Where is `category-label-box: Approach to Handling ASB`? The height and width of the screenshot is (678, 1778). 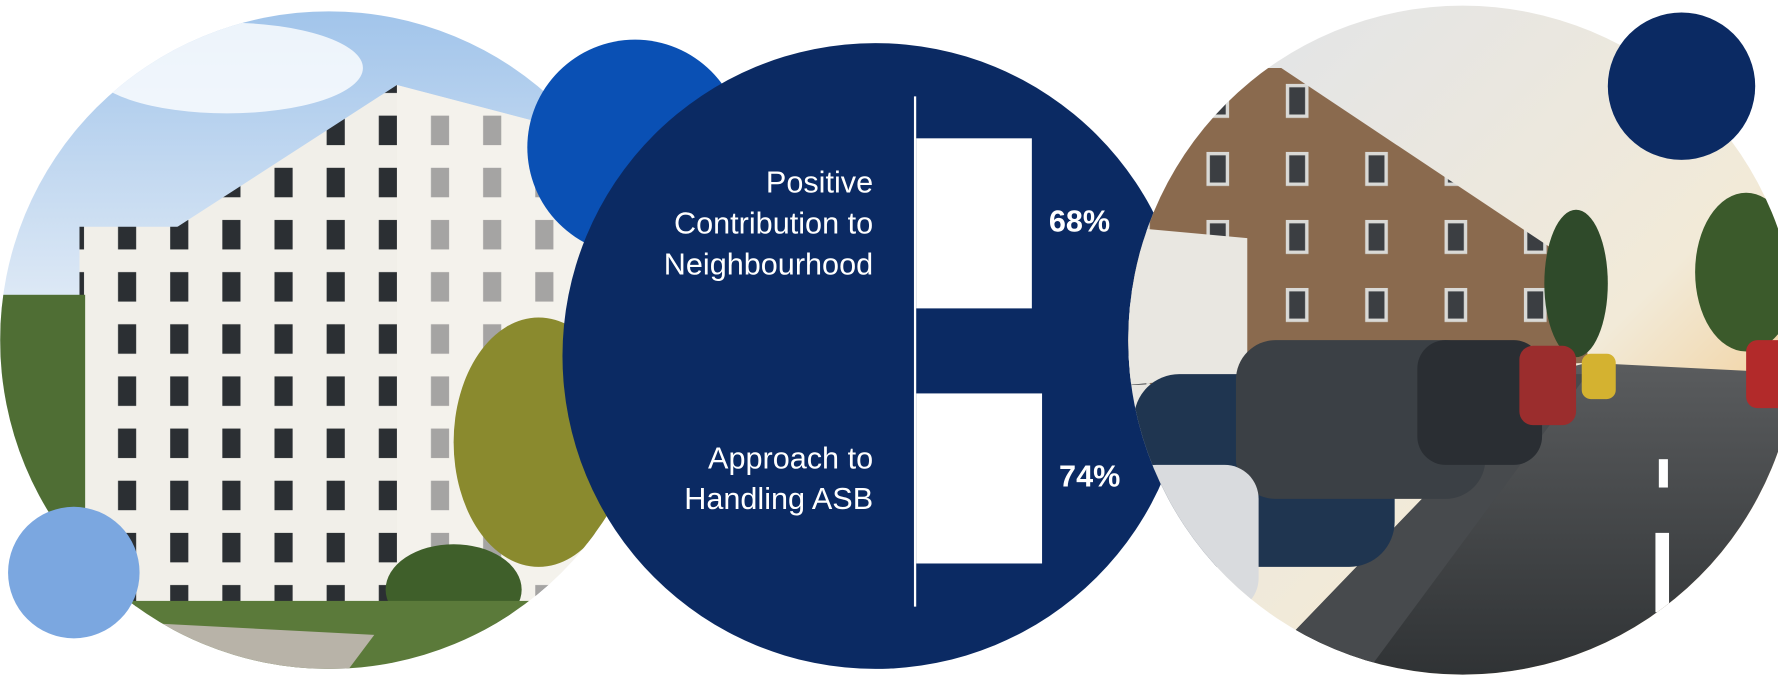 category-label-box: Approach to Handling ASB is located at coordinates (754, 478).